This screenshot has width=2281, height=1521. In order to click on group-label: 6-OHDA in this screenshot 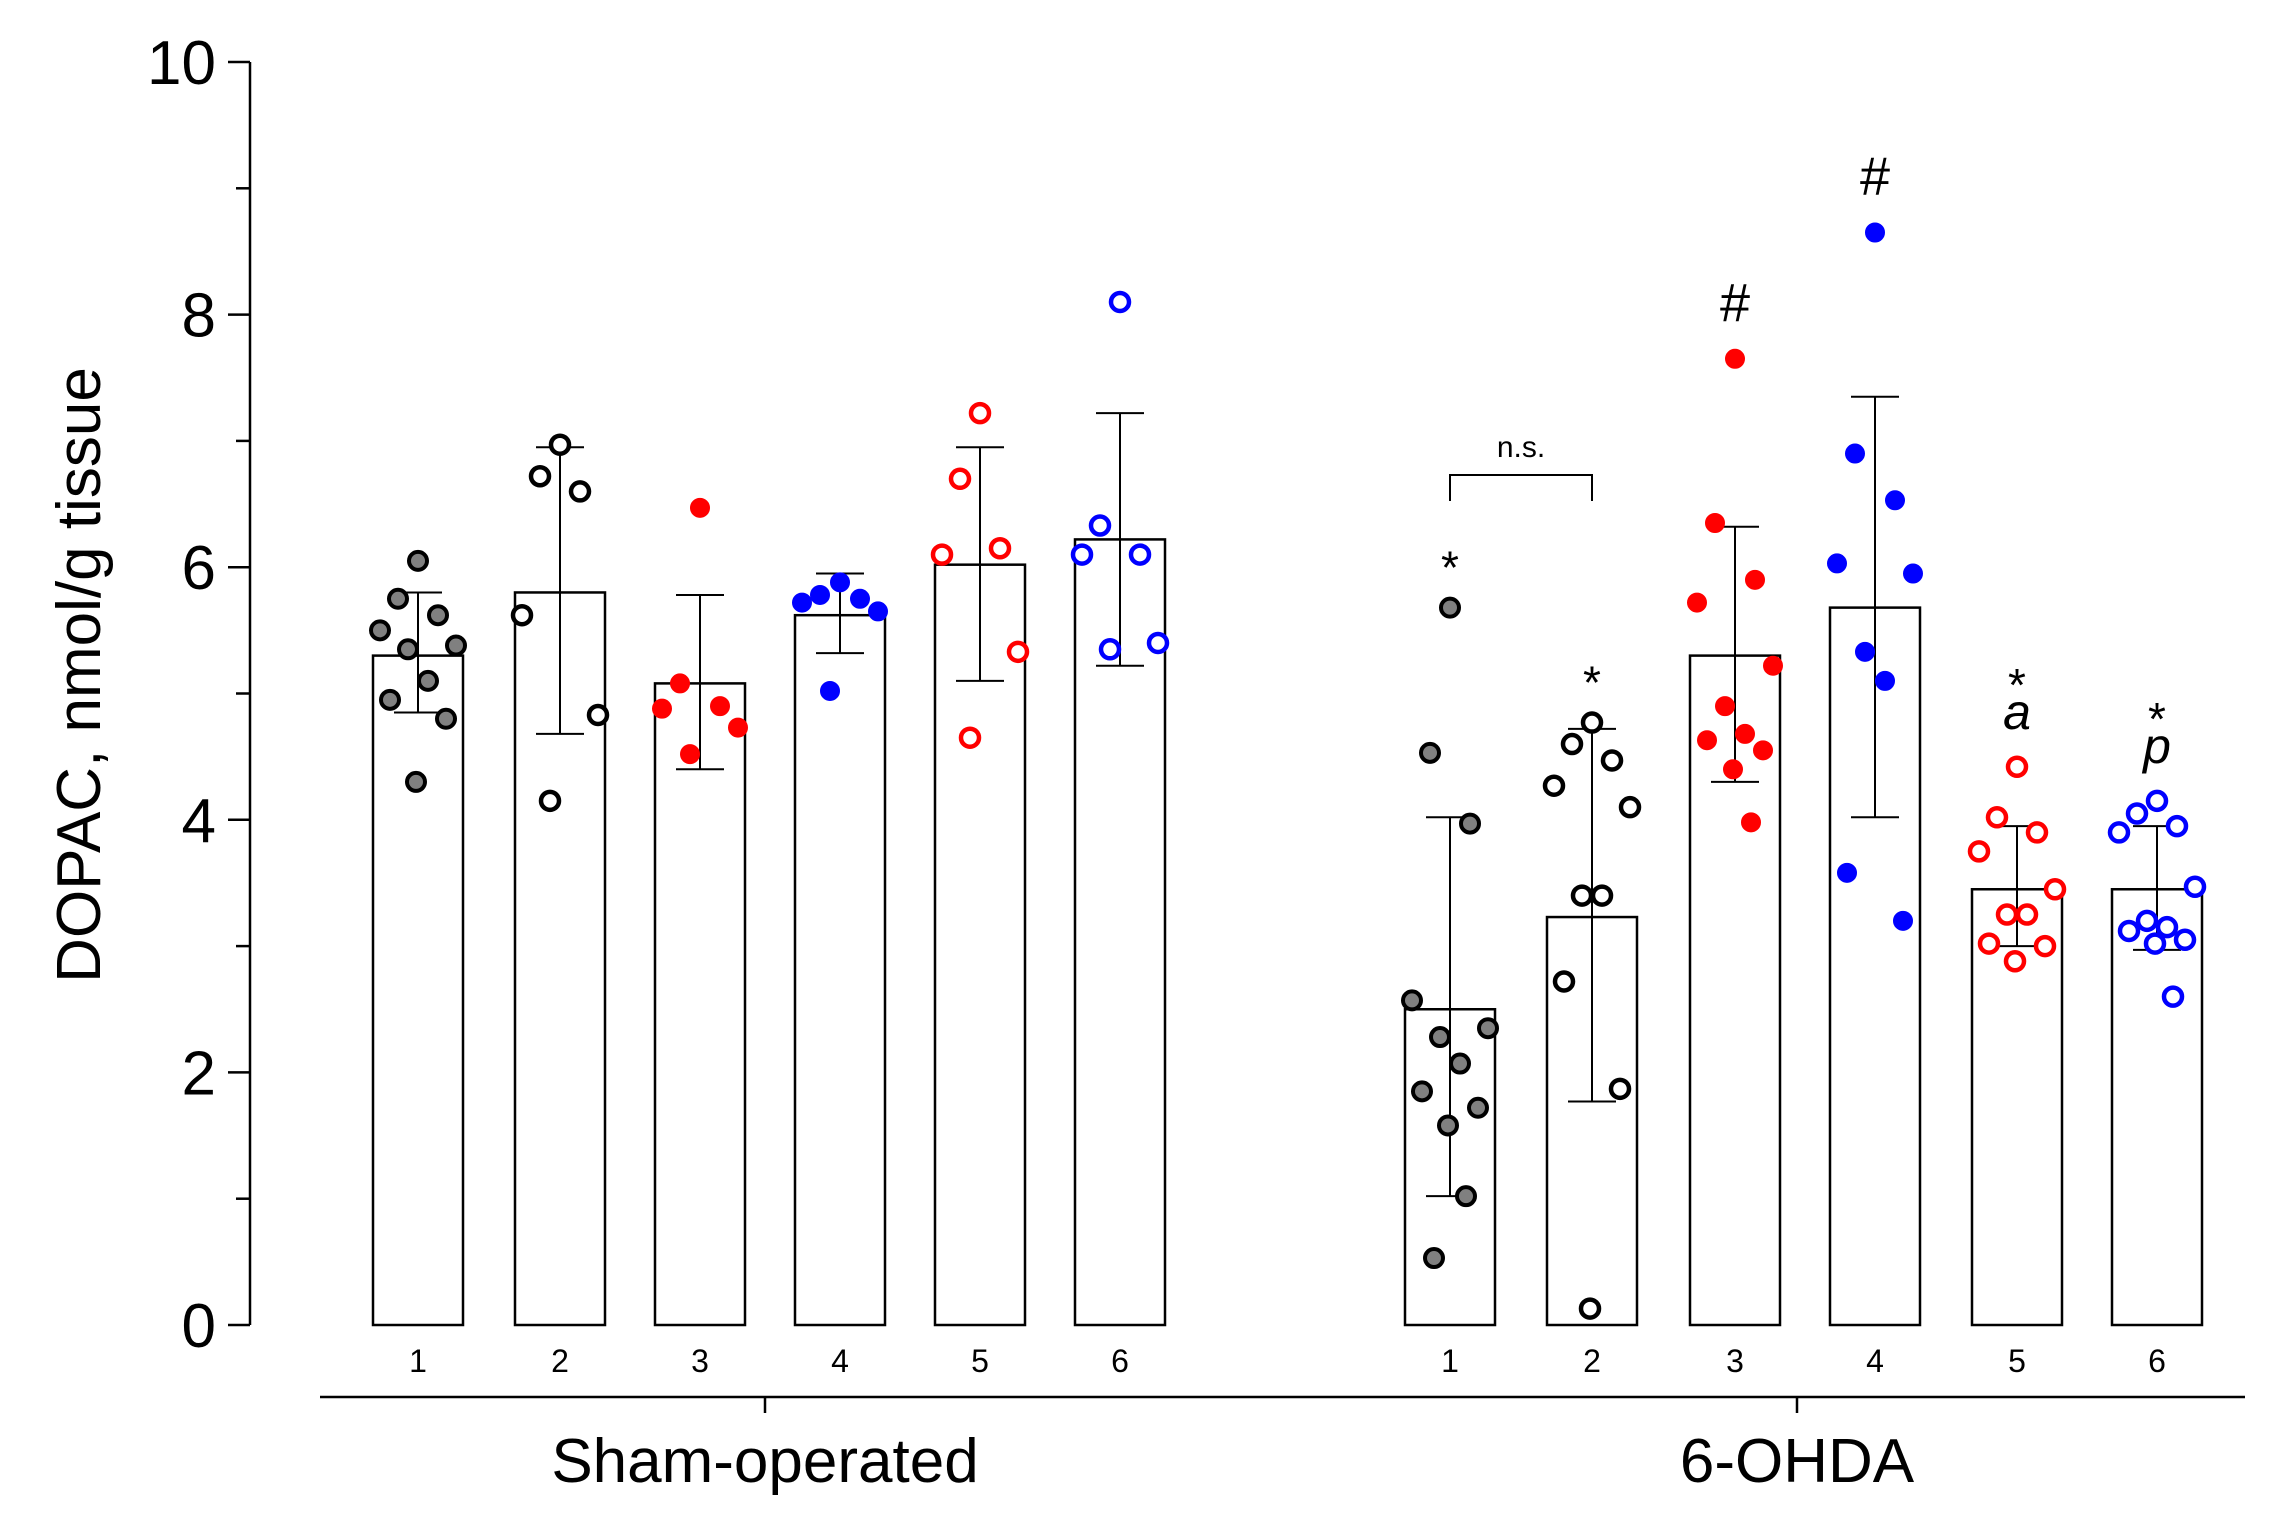, I will do `click(1797, 1461)`.